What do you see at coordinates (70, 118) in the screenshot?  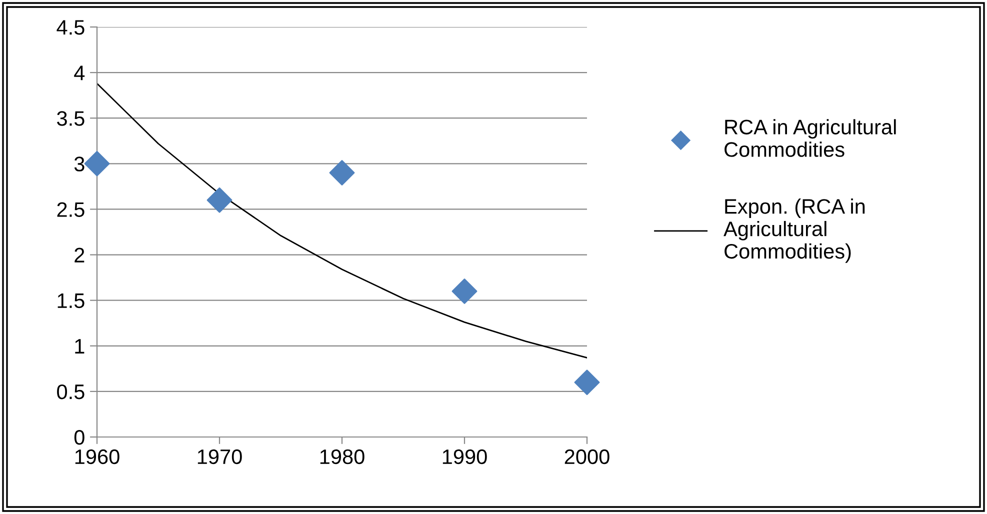 I see `y-tick-label: 3.5` at bounding box center [70, 118].